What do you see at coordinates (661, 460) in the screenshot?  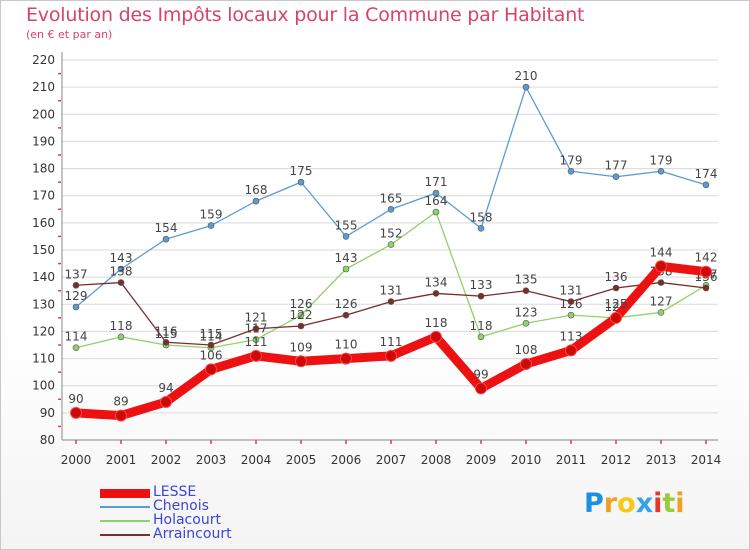 I see `x-tick-label: 2013` at bounding box center [661, 460].